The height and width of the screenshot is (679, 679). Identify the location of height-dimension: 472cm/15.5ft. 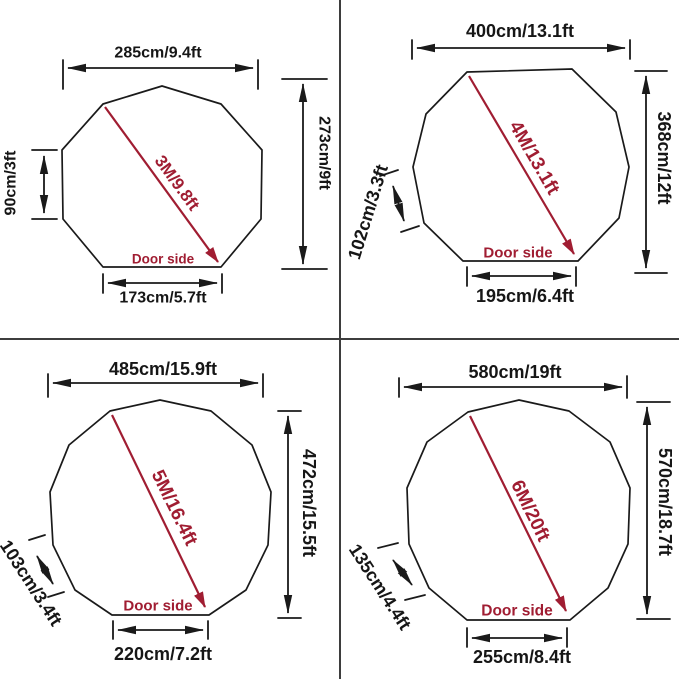
(298, 514).